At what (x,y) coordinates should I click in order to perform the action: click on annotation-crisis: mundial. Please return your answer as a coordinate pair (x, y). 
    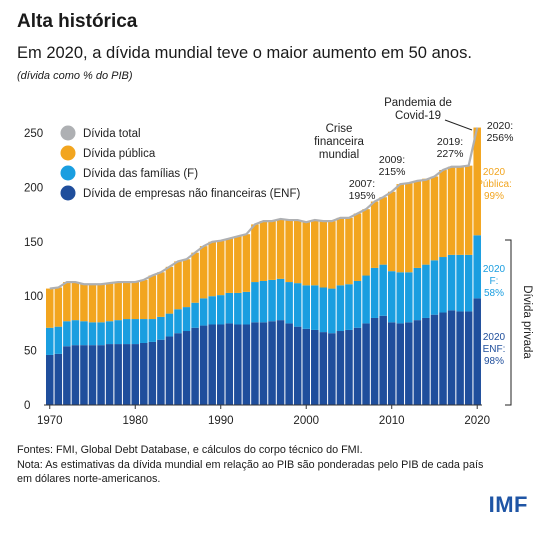
    Looking at the image, I should click on (339, 155).